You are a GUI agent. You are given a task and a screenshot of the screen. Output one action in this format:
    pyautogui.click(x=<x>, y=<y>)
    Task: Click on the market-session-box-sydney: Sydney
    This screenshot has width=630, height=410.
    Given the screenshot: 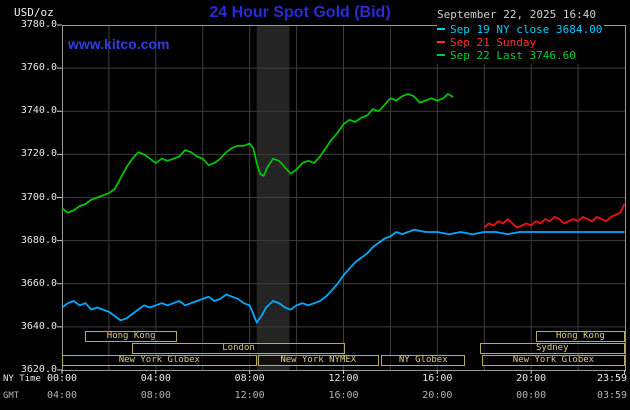 What is the action you would take?
    pyautogui.click(x=552, y=348)
    